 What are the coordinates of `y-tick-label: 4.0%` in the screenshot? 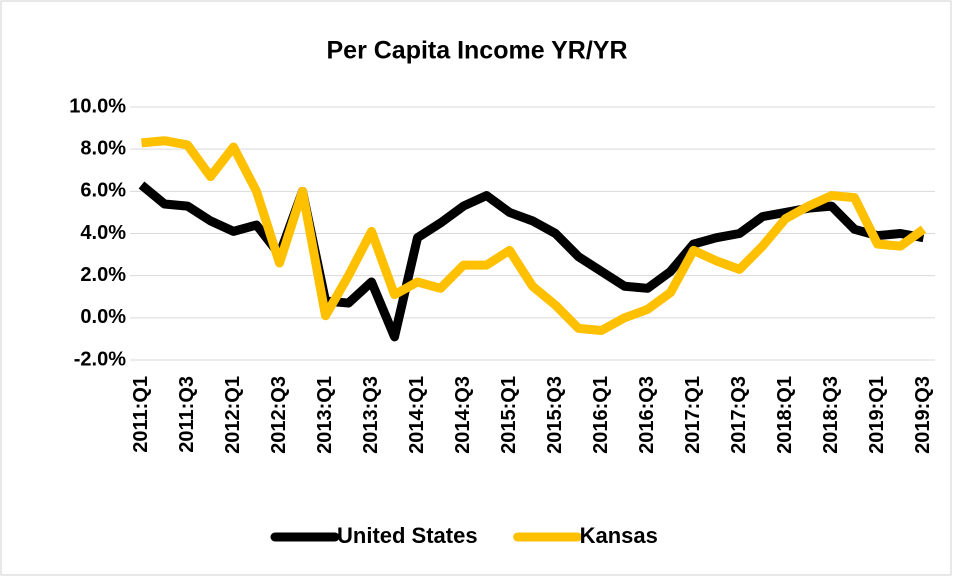 It's located at (103, 233).